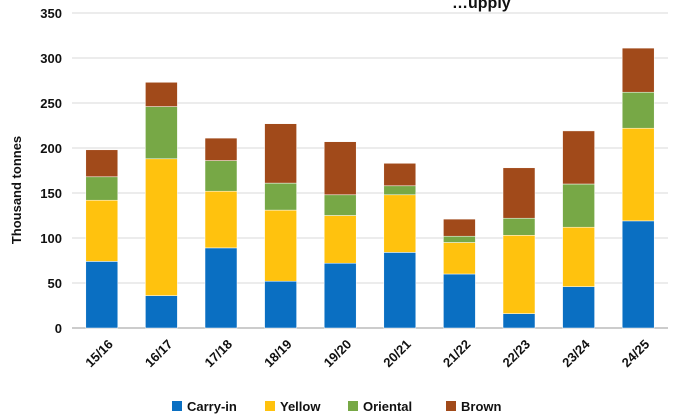 This screenshot has height=417, width=673. Describe the element at coordinates (481, 6) in the screenshot. I see `chart-title: …upply` at that location.